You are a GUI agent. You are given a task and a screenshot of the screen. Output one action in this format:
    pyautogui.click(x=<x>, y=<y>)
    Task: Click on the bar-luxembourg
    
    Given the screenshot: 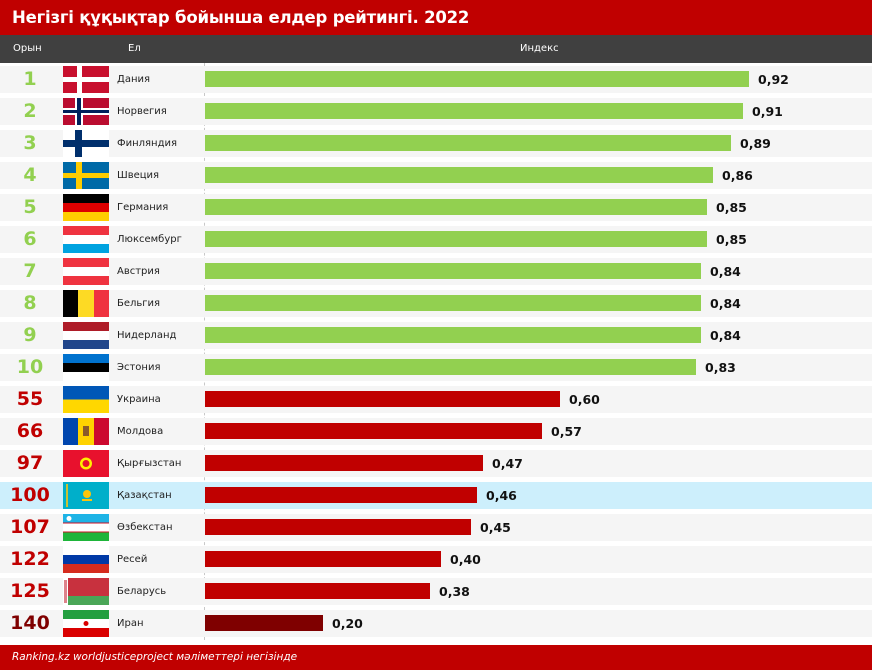 What is the action you would take?
    pyautogui.click(x=456, y=239)
    